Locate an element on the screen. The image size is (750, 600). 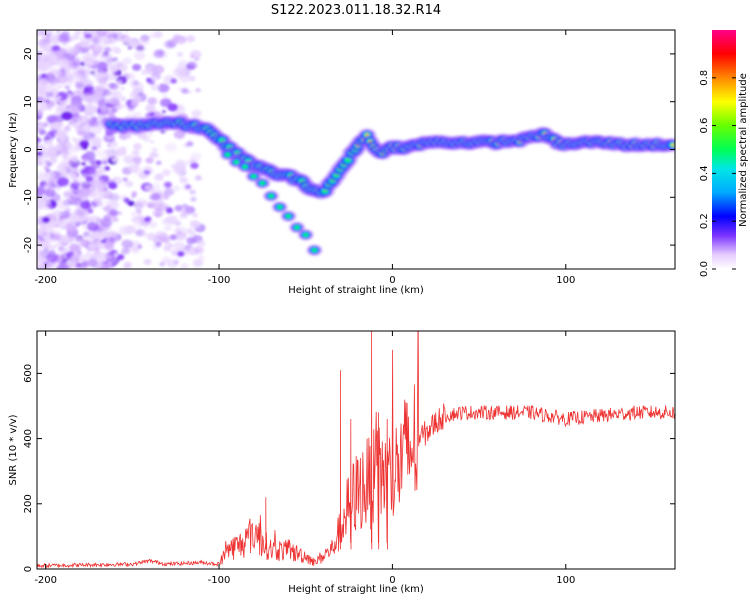
spectrogram-xtick-label: 100 is located at coordinates (565, 280).